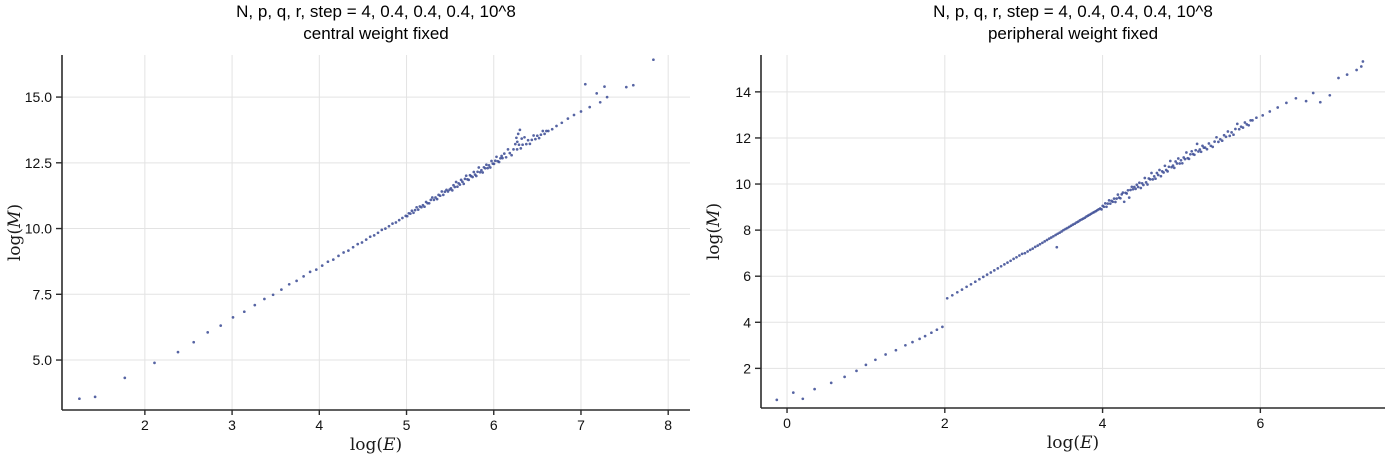 The width and height of the screenshot is (1385, 454). I want to click on y-tick-label: 7.5, so click(43, 294).